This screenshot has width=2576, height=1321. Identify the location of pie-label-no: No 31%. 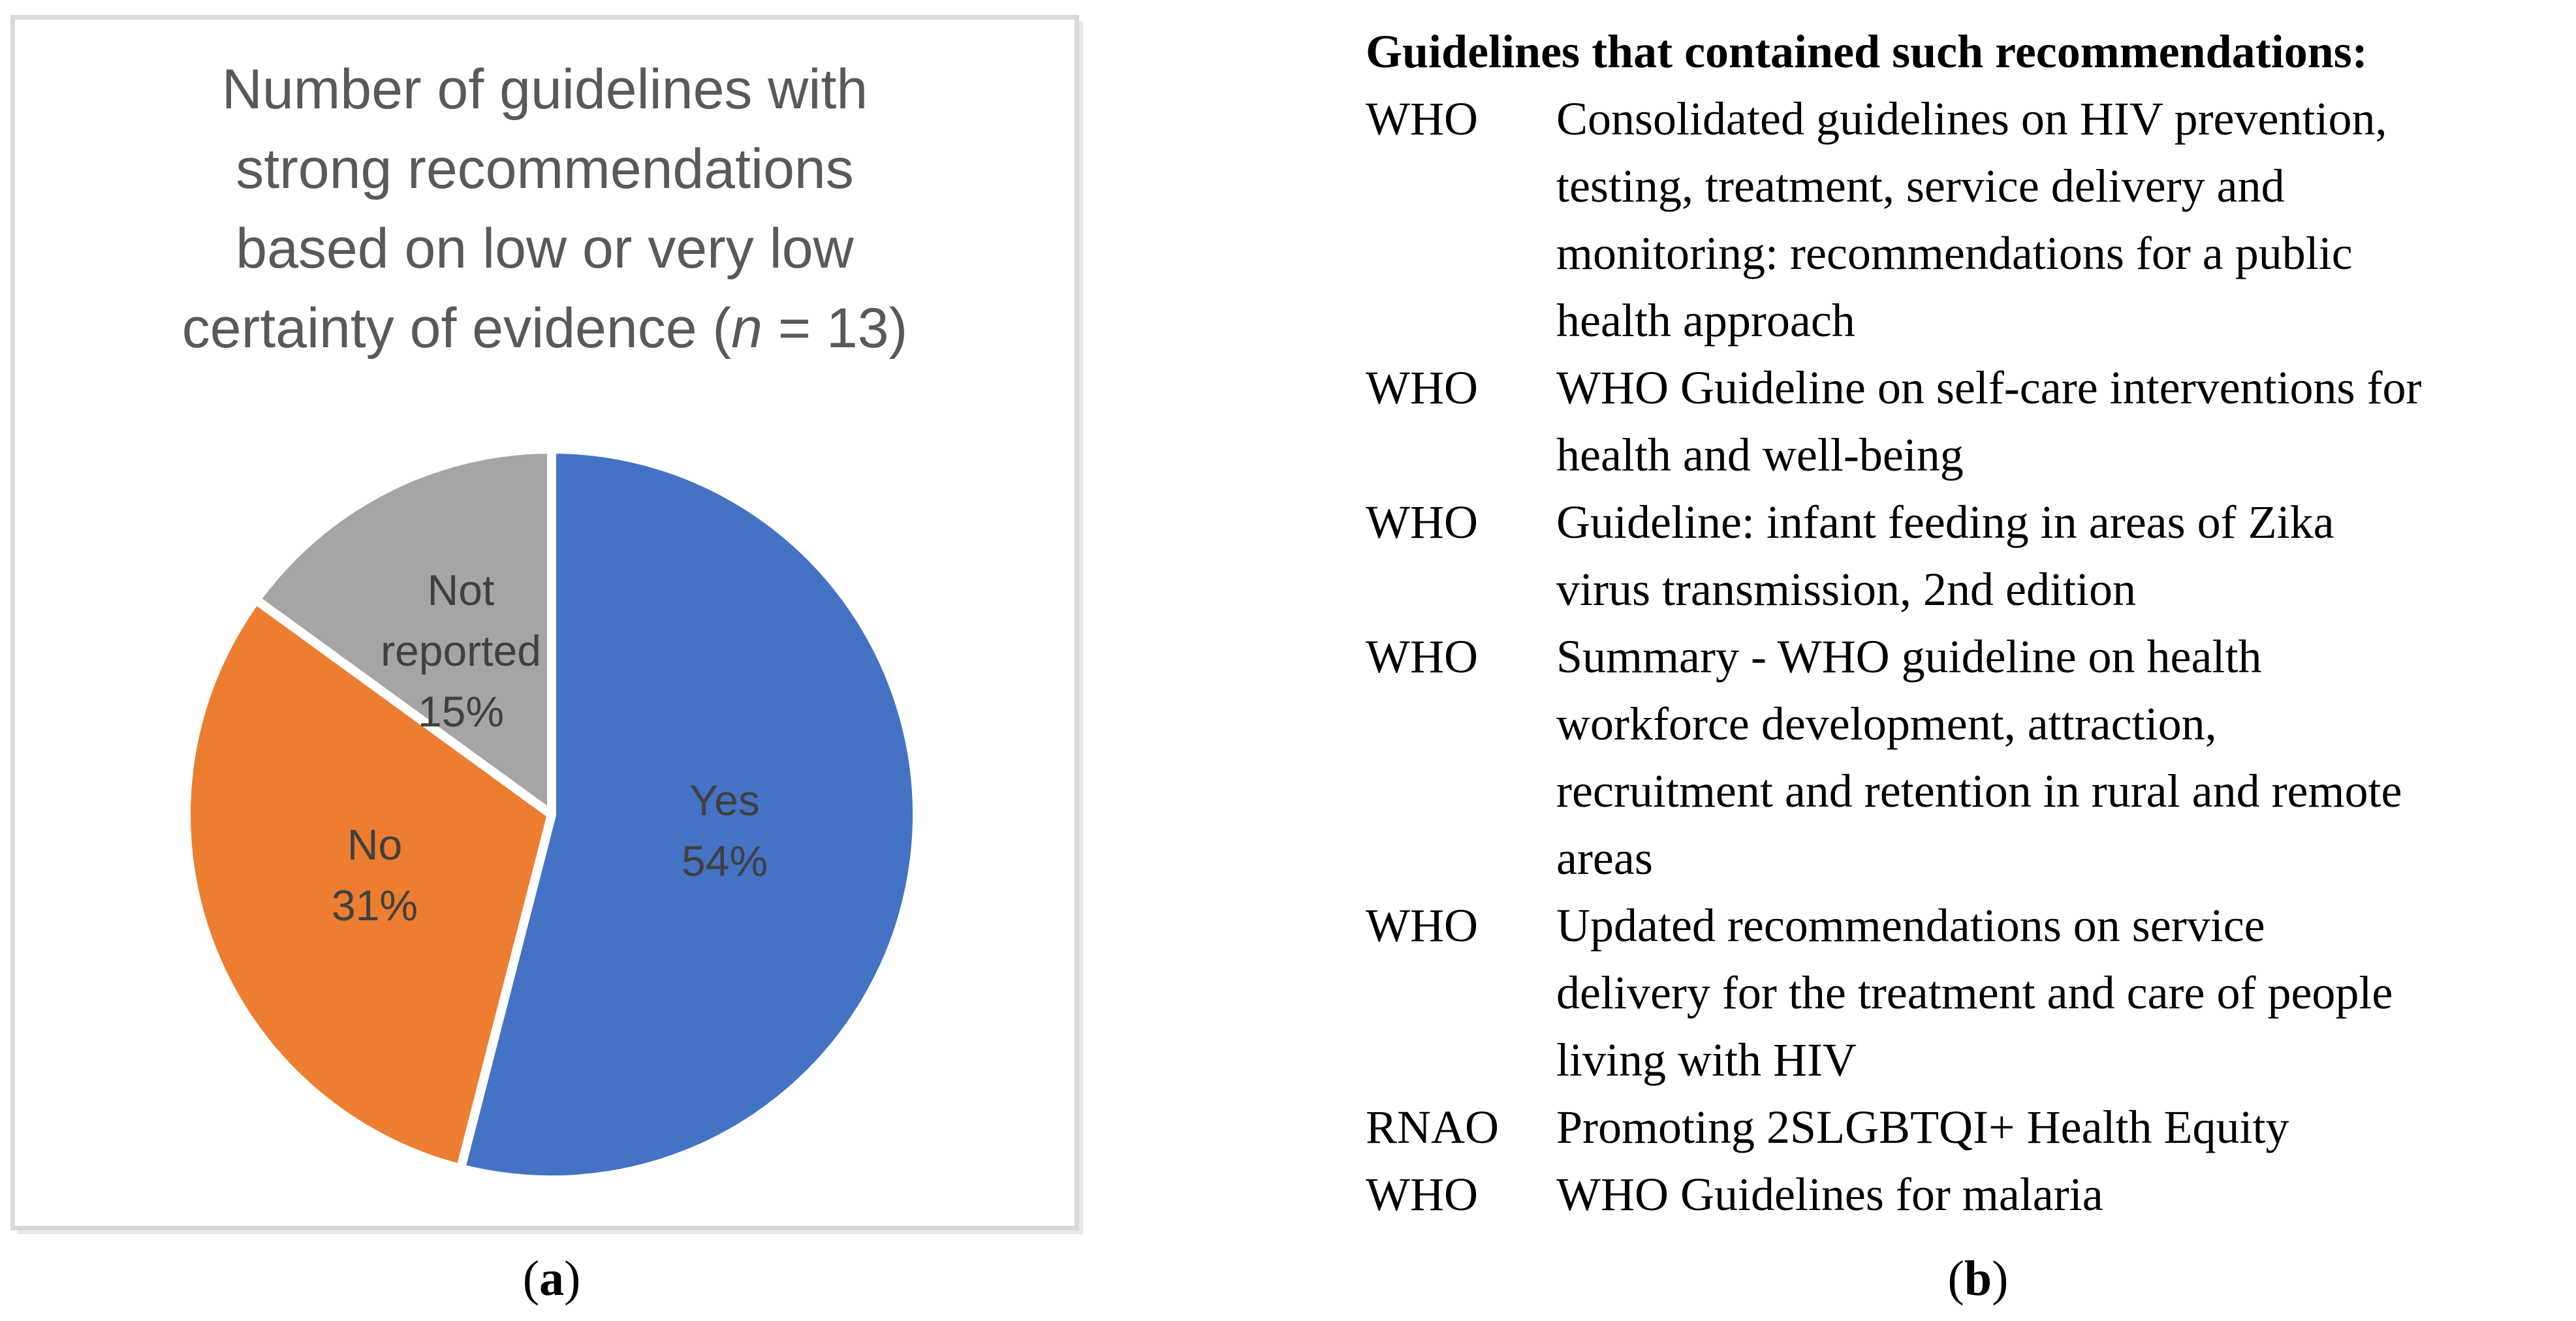
(375, 875).